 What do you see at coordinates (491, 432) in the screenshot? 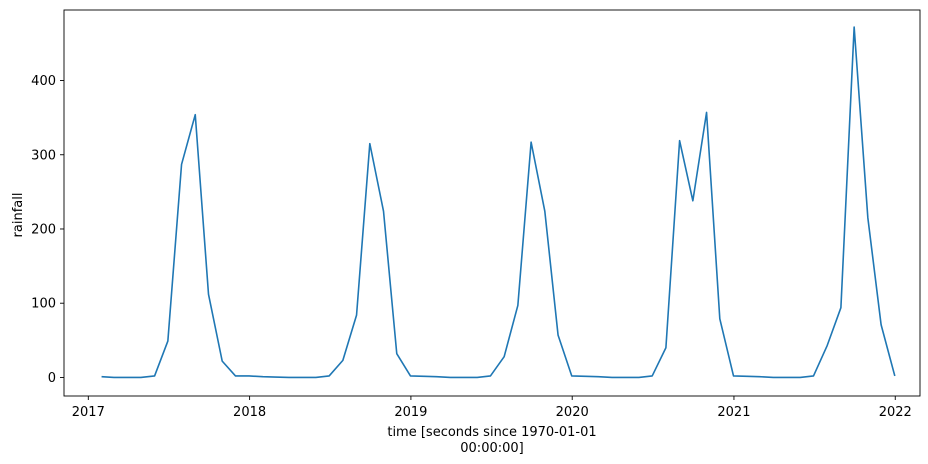
I see `x-axis-label-line-1: time [seconds since 1970-01-01` at bounding box center [491, 432].